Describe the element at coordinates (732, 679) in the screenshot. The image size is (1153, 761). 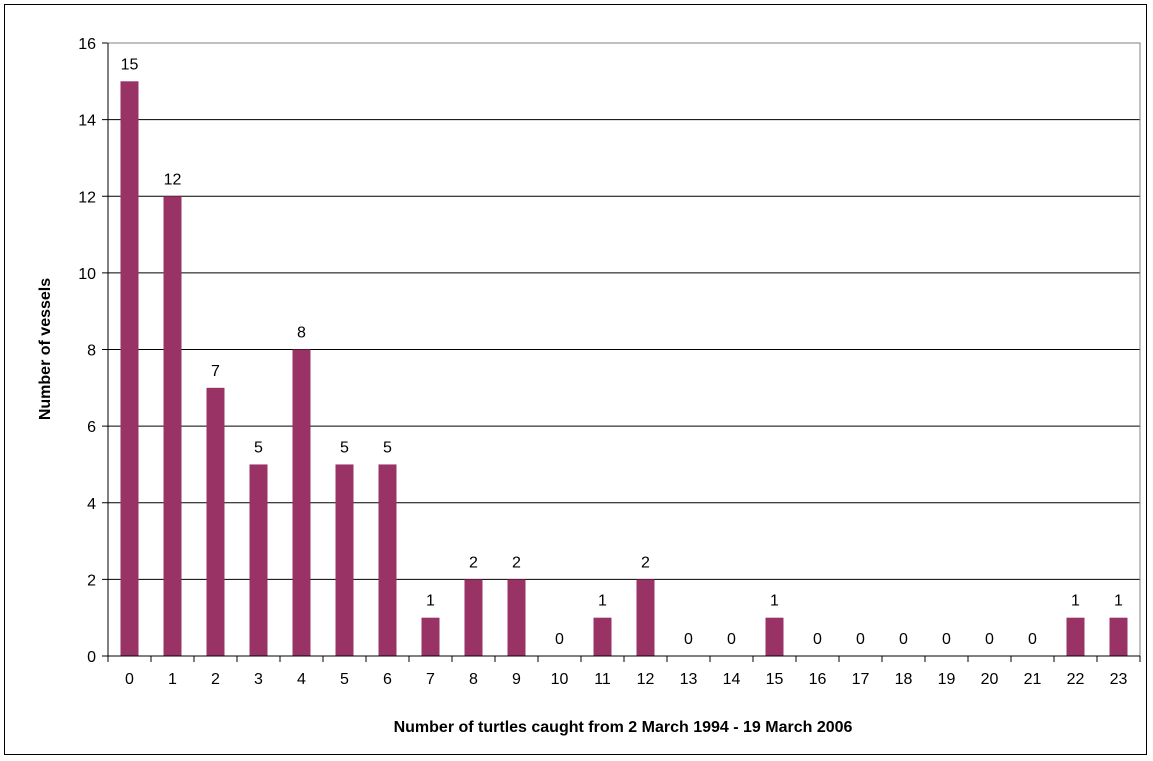
I see `x-tick-label: 14` at that location.